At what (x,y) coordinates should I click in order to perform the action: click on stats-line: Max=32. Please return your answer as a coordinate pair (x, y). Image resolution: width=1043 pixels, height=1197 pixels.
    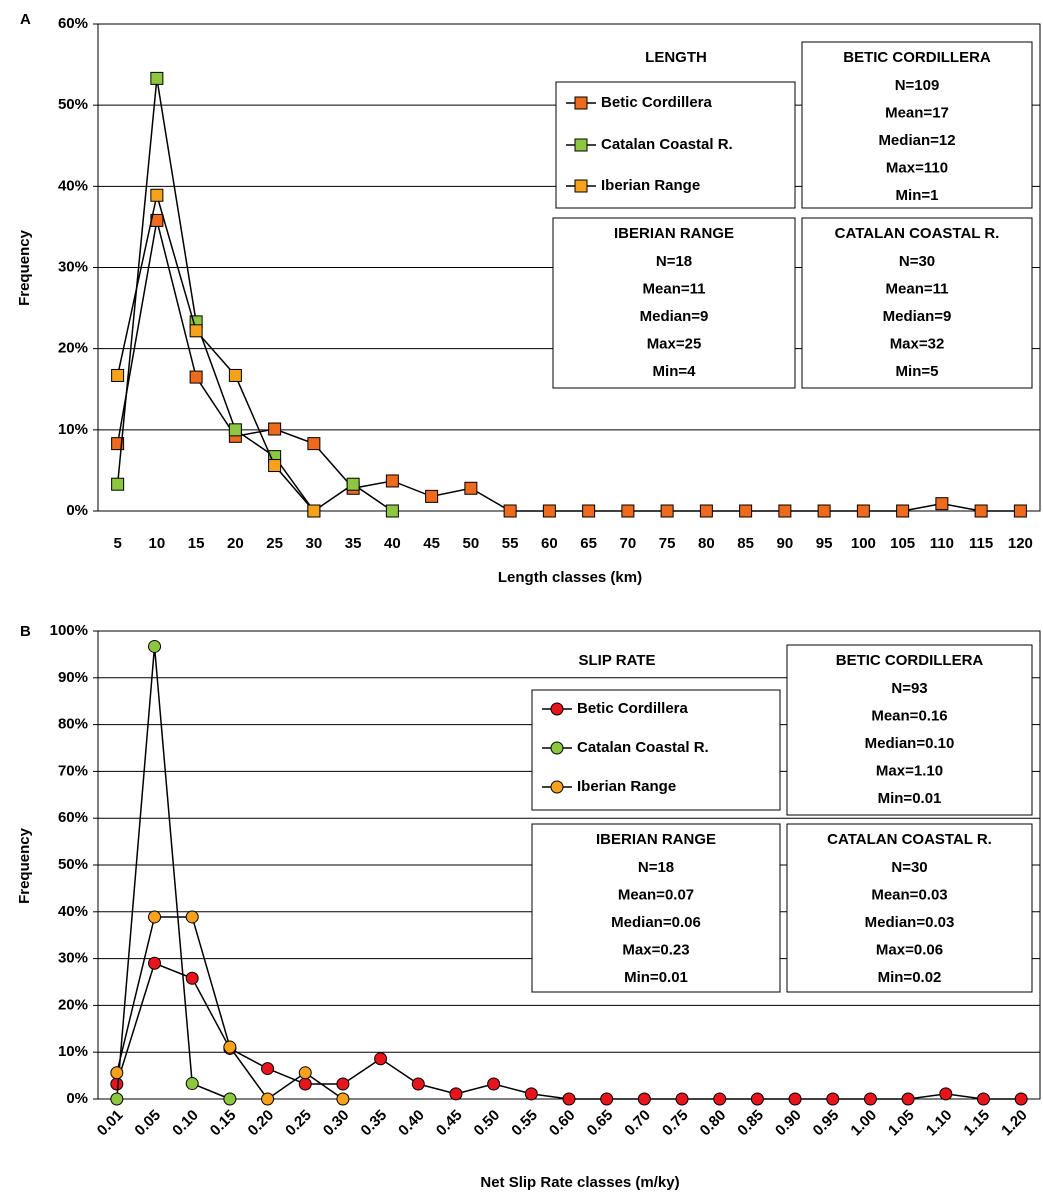
    Looking at the image, I should click on (917, 343).